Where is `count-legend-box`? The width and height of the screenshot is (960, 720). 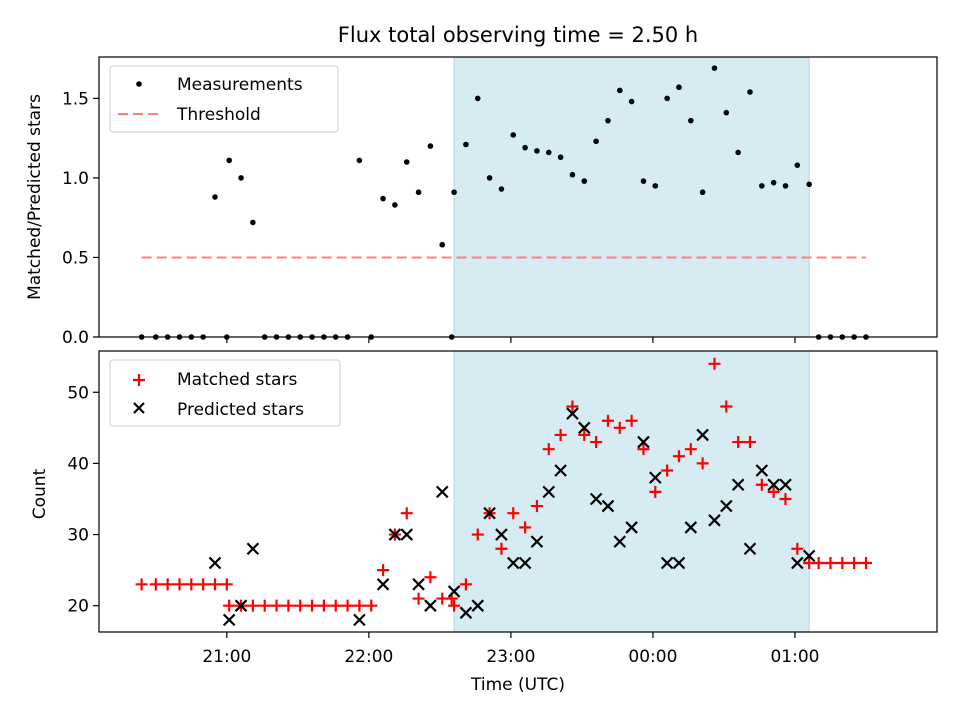
count-legend-box is located at coordinates (225, 393).